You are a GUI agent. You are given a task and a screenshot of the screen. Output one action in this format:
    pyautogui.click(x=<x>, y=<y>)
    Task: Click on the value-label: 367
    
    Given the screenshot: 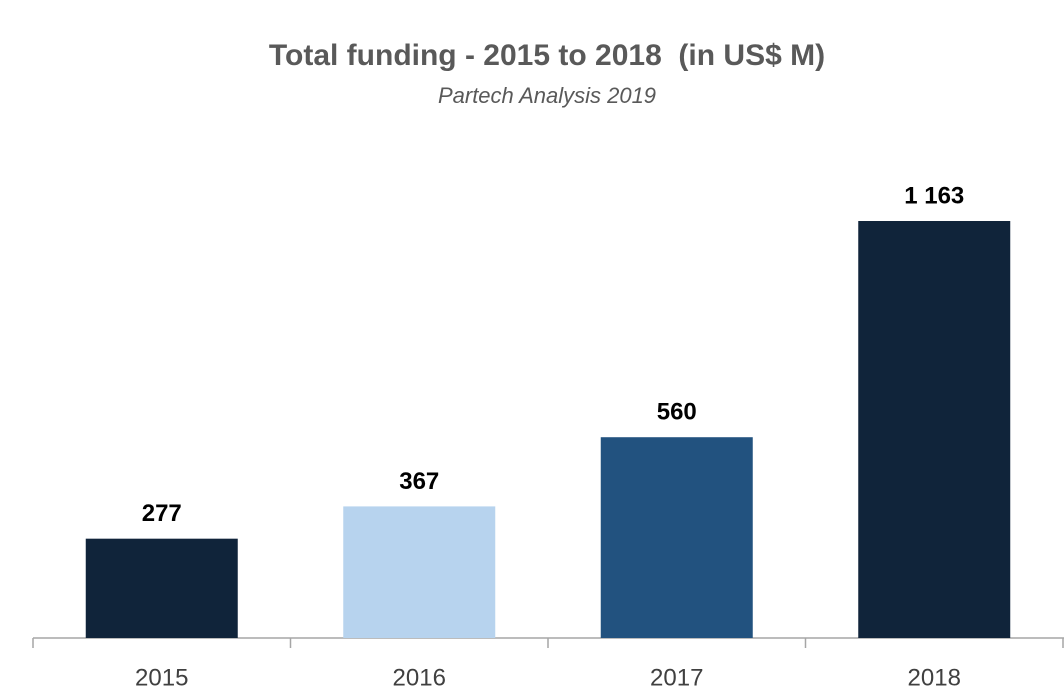 What is the action you would take?
    pyautogui.click(x=419, y=481)
    